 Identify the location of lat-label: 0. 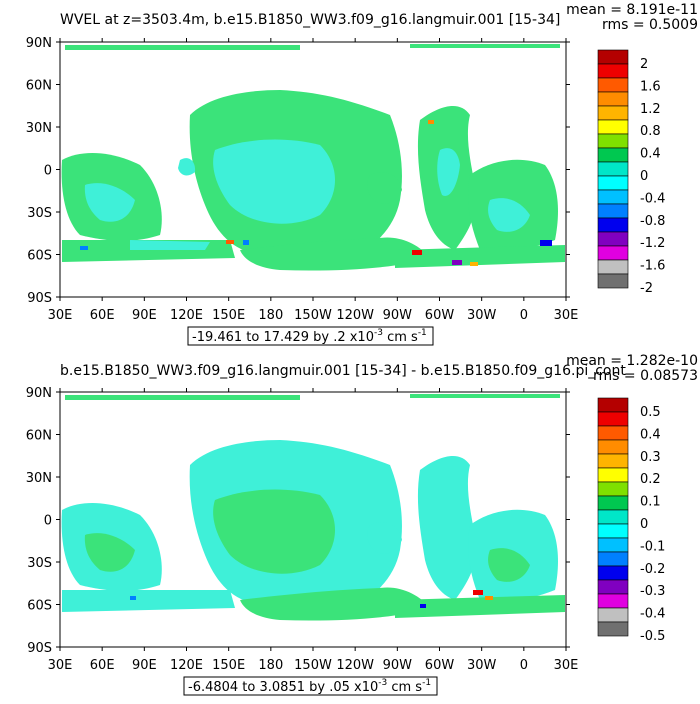
(48, 521).